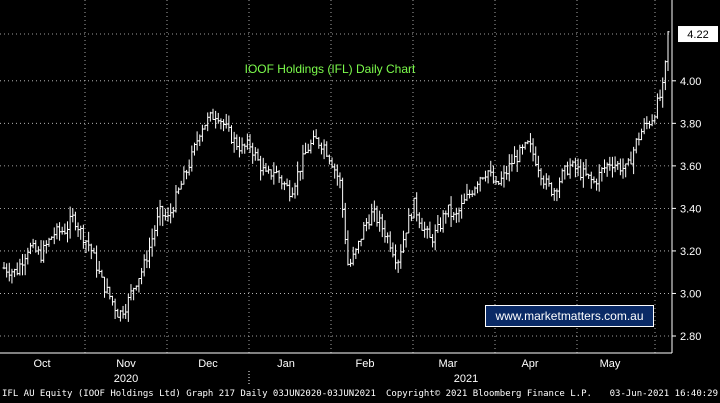 Image resolution: width=720 pixels, height=403 pixels. Describe the element at coordinates (448, 364) in the screenshot. I see `month-label-mar: Mar` at that location.